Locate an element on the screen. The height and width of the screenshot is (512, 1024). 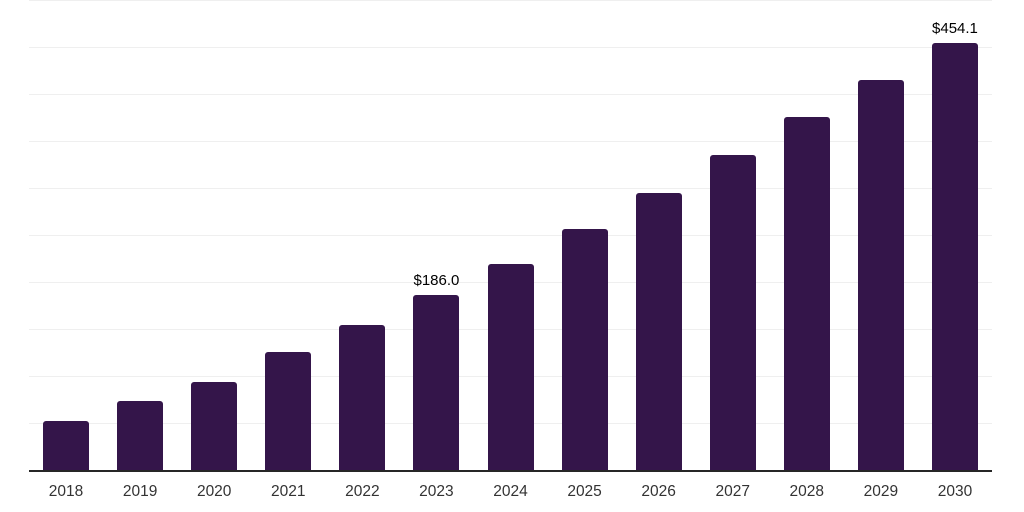
bar-2028 is located at coordinates (806, 293).